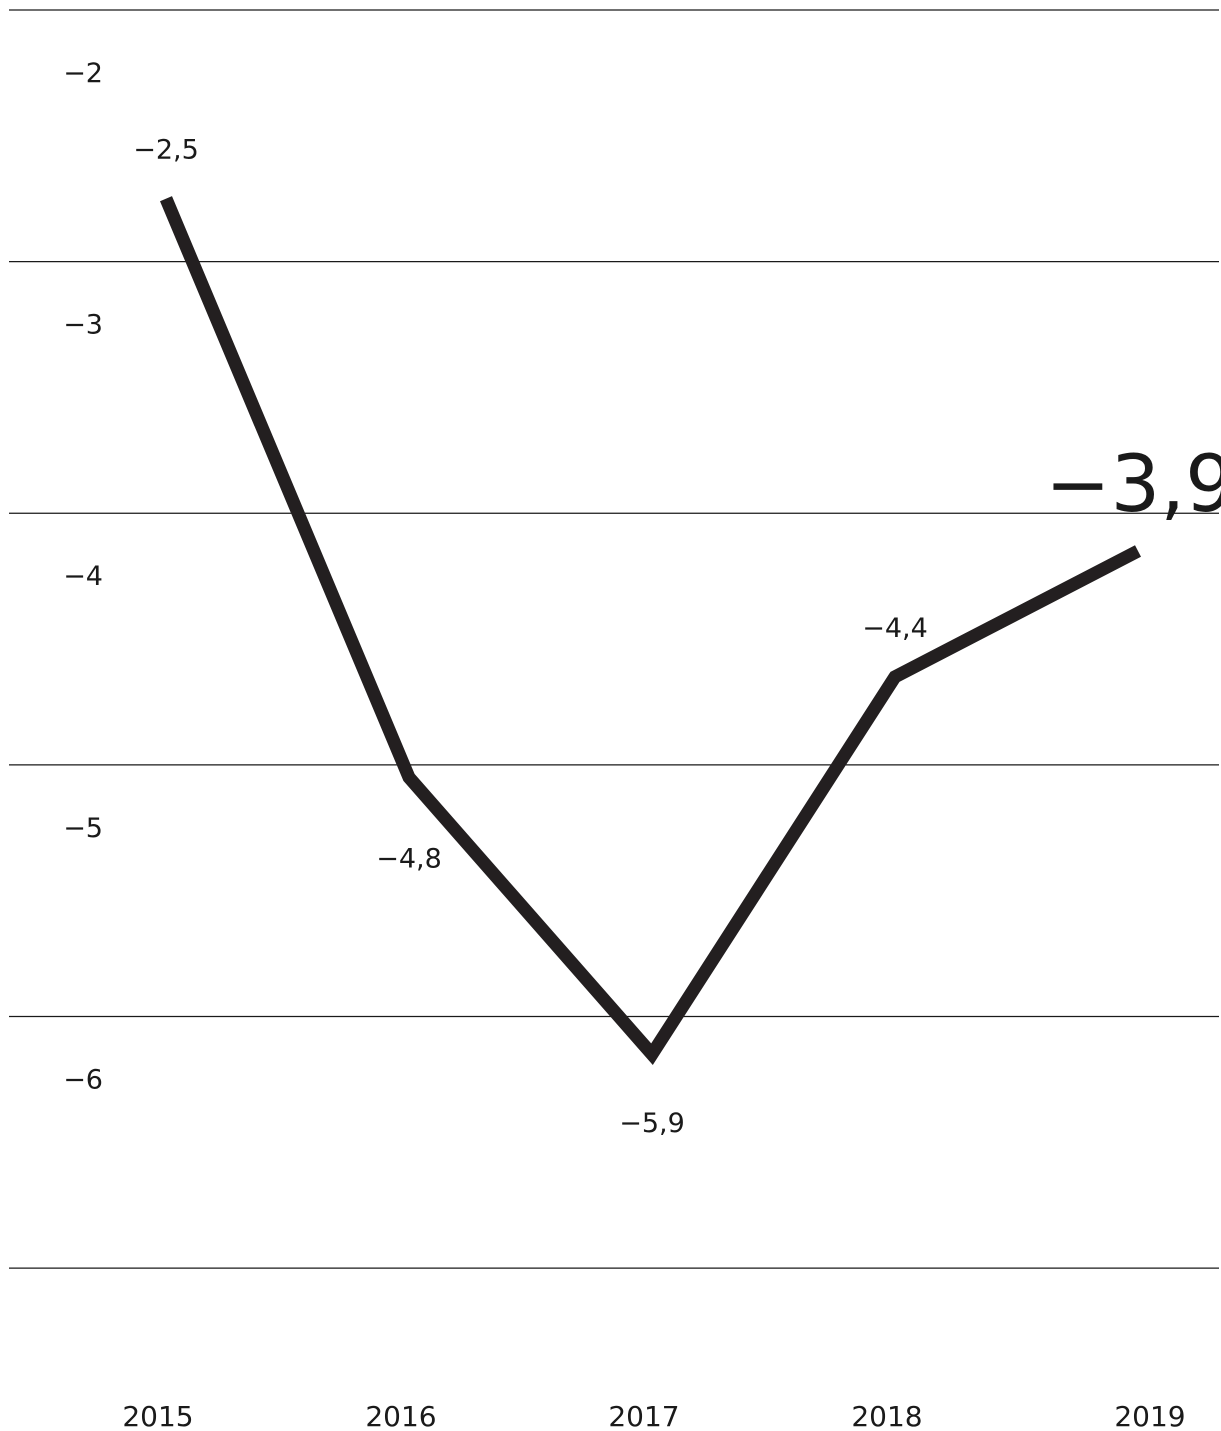 Image resolution: width=1221 pixels, height=1431 pixels. I want to click on y-tick-label: −2, so click(83, 73).